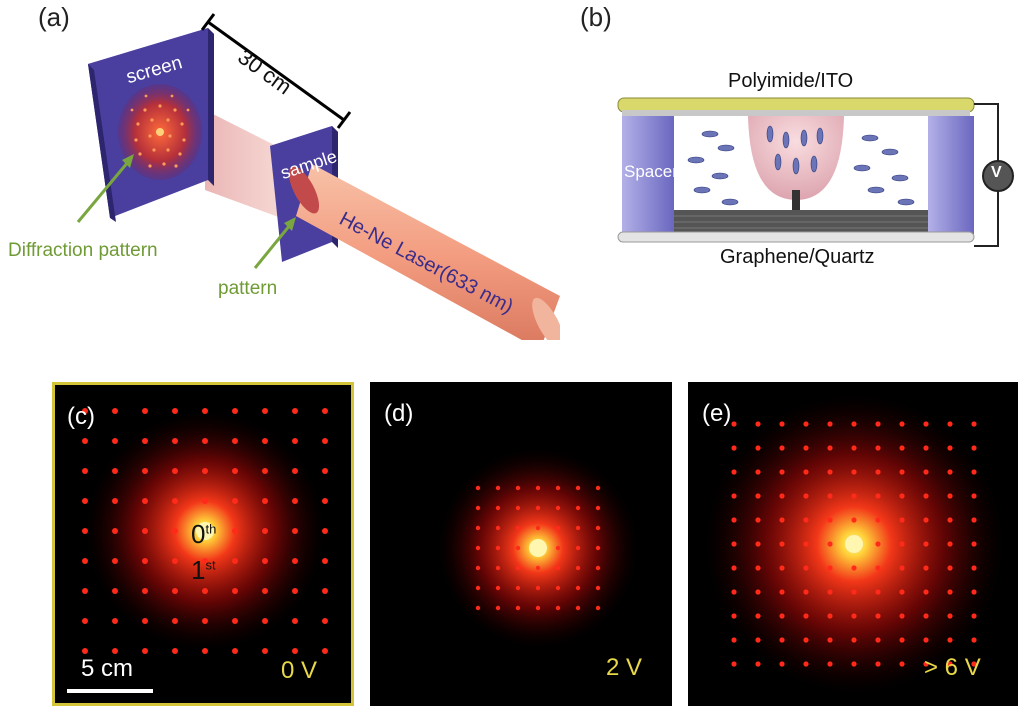 This screenshot has width=1024, height=712. Describe the element at coordinates (521, 544) in the screenshot. I see `panel-d-image: (d) 2 V` at that location.